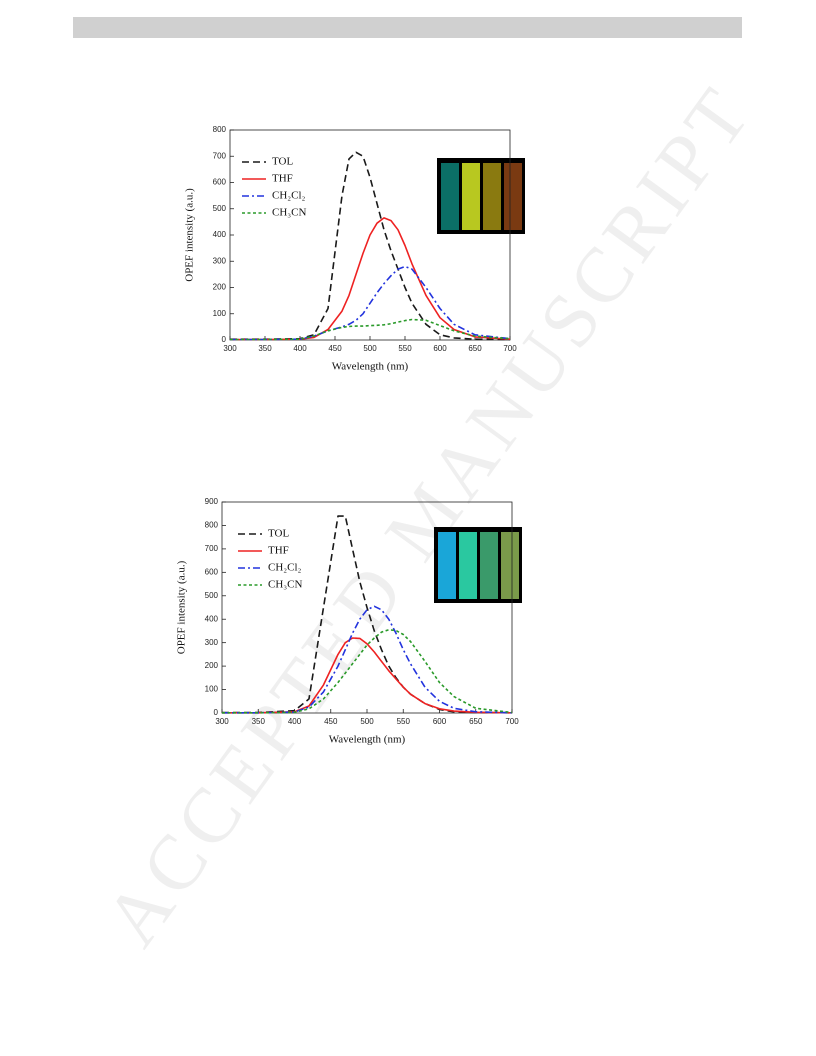 This screenshot has height=1056, width=816. What do you see at coordinates (212, 501) in the screenshot?
I see `y-tick-label: 900` at bounding box center [212, 501].